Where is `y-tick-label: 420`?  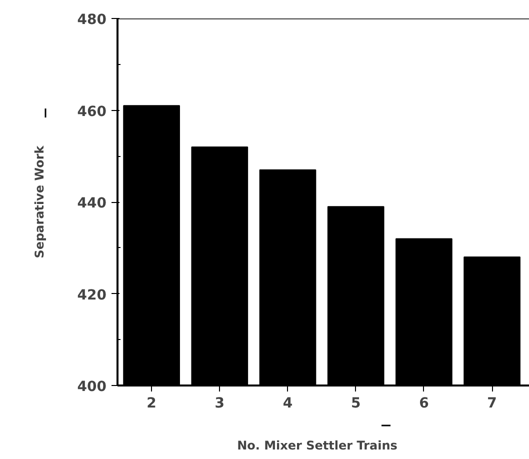 y-tick-label: 420 is located at coordinates (92, 295).